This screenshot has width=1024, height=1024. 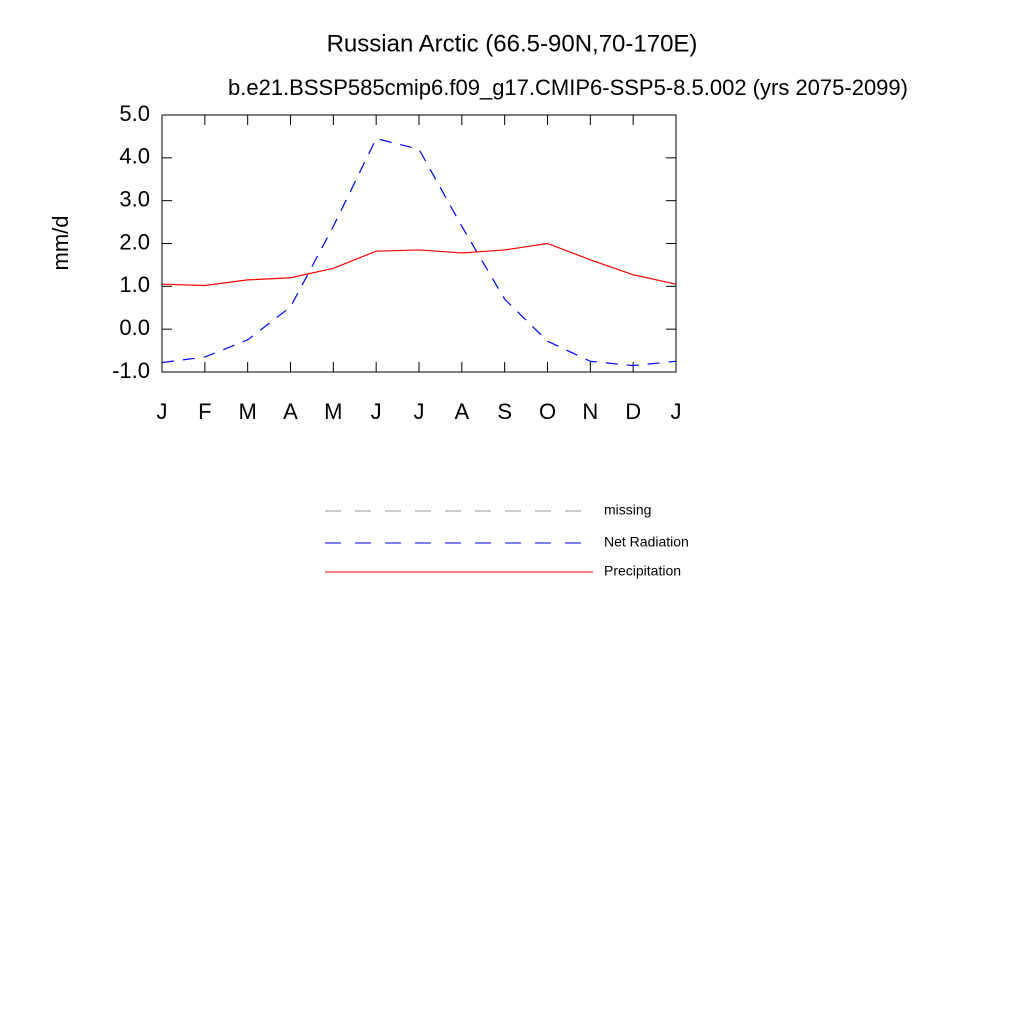 I want to click on y-tick-label: 4.0, so click(x=134, y=156).